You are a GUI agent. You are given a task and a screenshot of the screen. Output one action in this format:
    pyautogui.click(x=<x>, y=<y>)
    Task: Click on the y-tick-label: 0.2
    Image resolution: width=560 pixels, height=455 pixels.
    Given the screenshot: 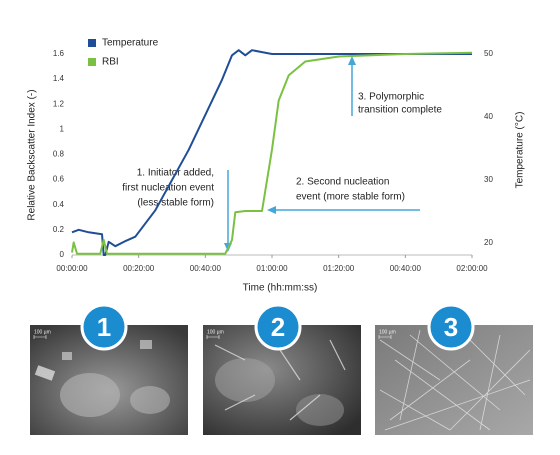 What is the action you would take?
    pyautogui.click(x=59, y=229)
    